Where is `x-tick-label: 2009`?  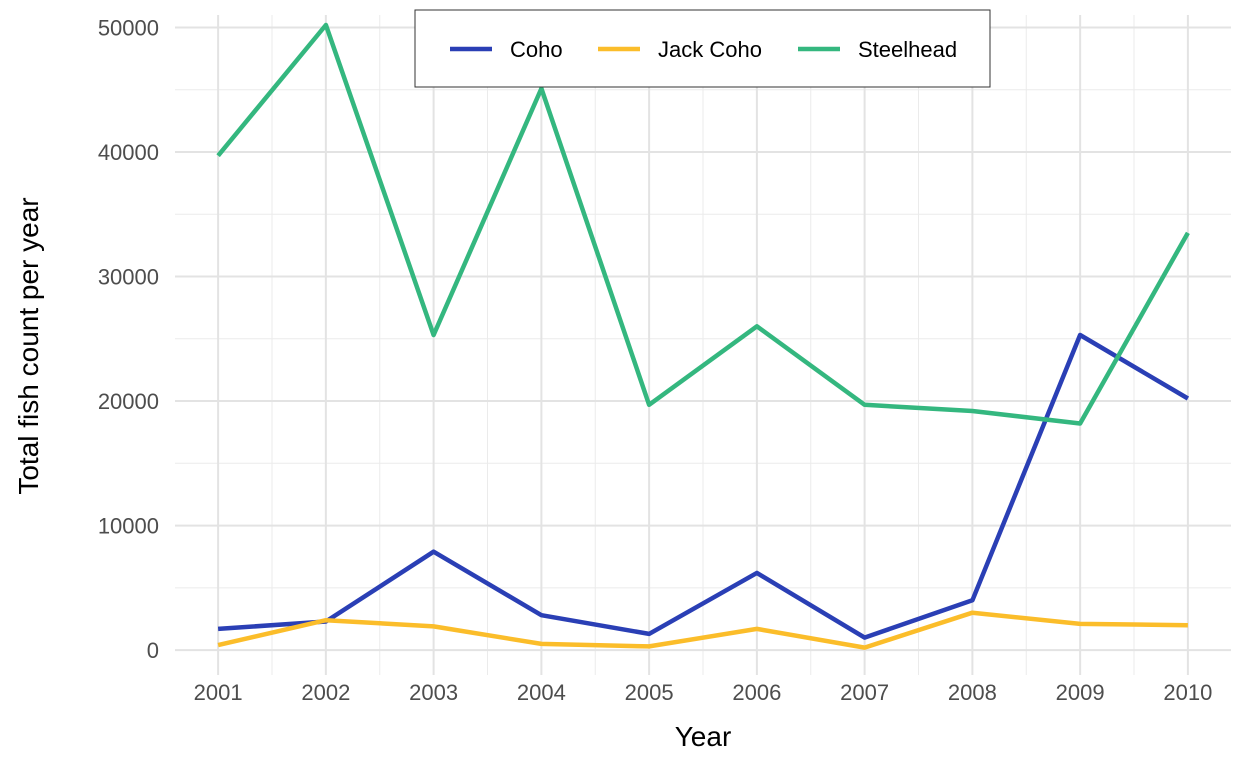 x-tick-label: 2009 is located at coordinates (1080, 692).